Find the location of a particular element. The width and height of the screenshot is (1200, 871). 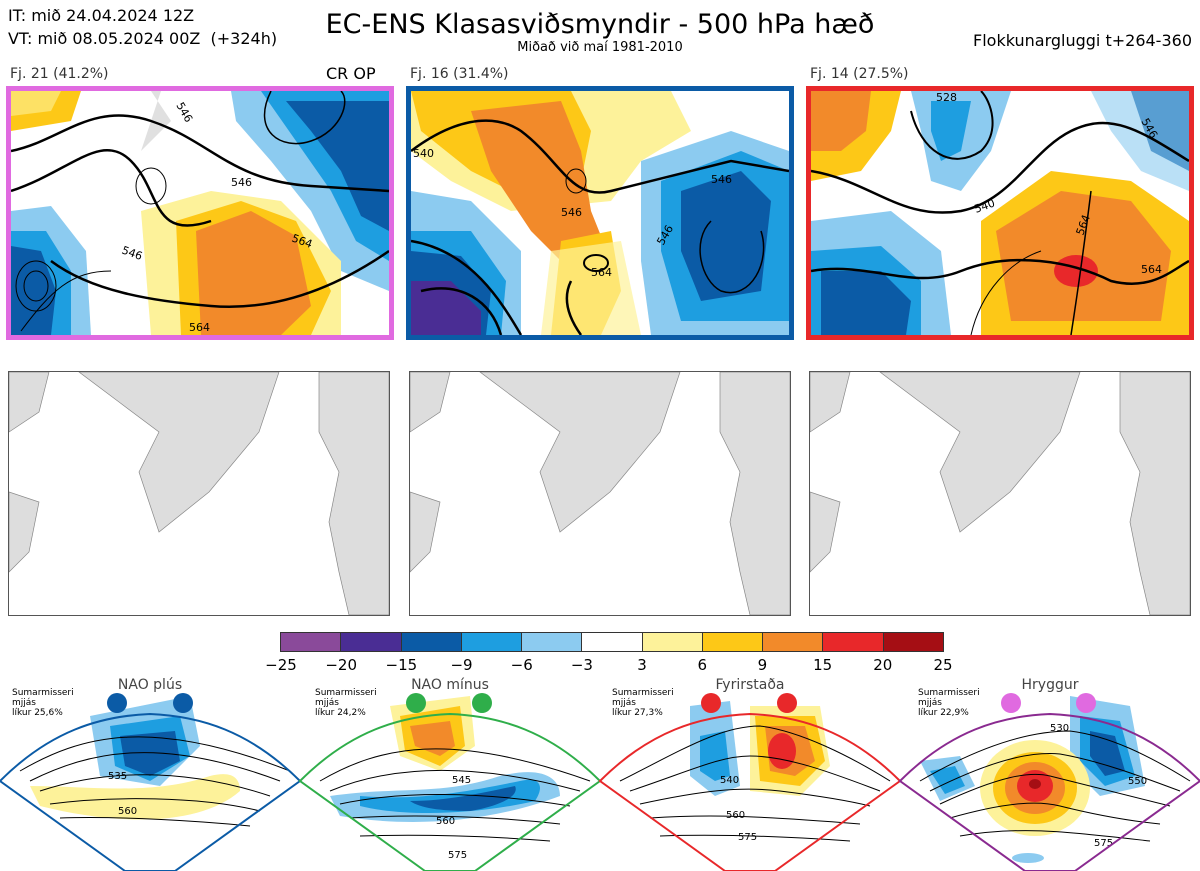

cluster-2-map: 540 546 546 546 564 is located at coordinates (600, 213).